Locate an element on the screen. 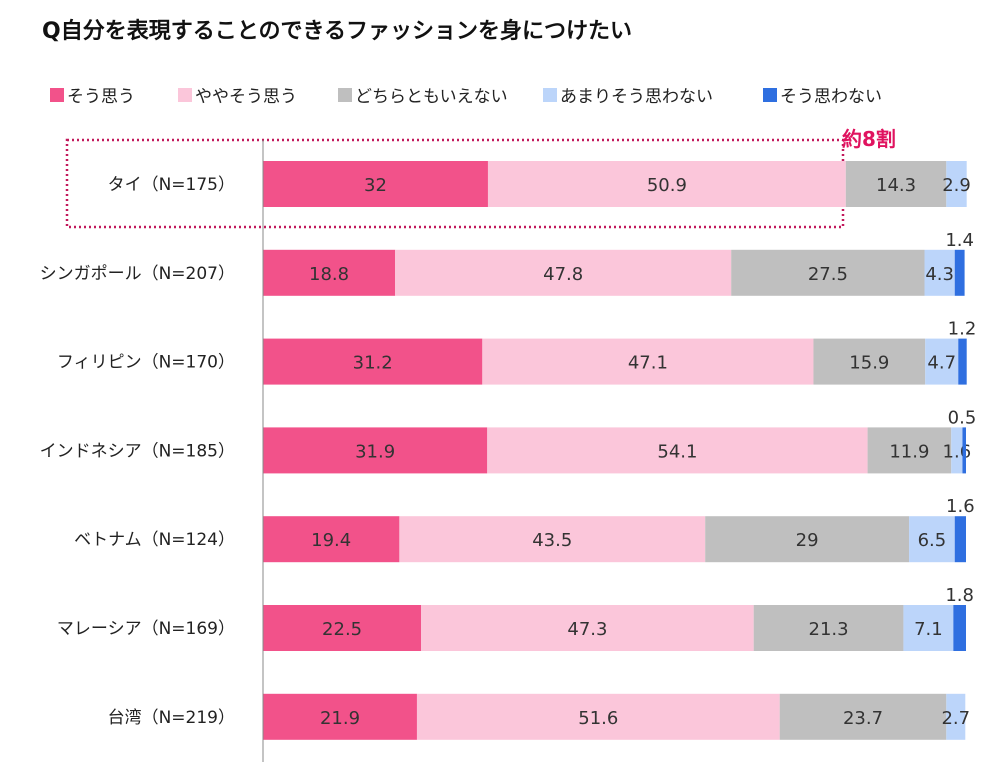 The width and height of the screenshot is (982, 767). data-label: 19.4 is located at coordinates (331, 540).